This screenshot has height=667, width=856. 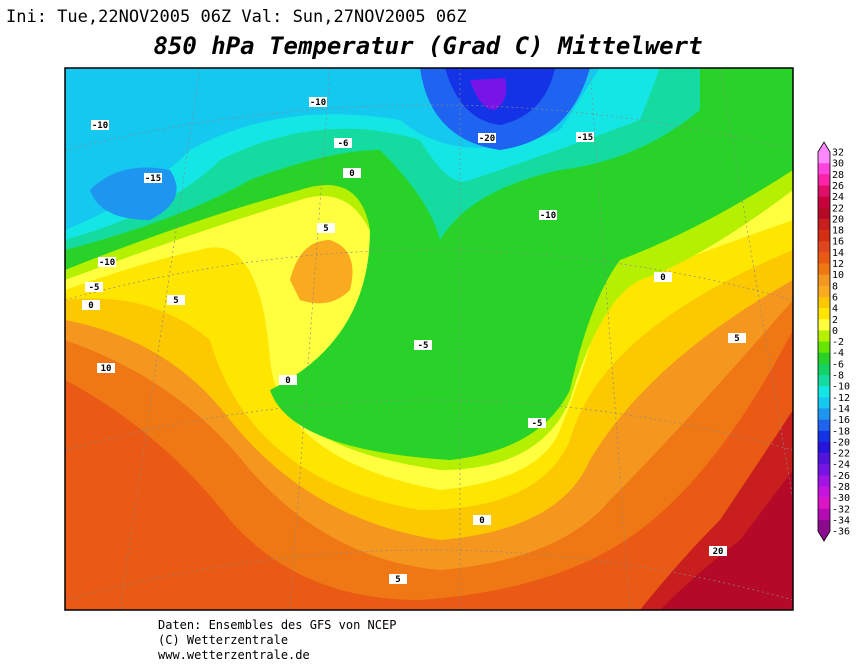 I want to click on legend-label: -18, so click(x=841, y=431).